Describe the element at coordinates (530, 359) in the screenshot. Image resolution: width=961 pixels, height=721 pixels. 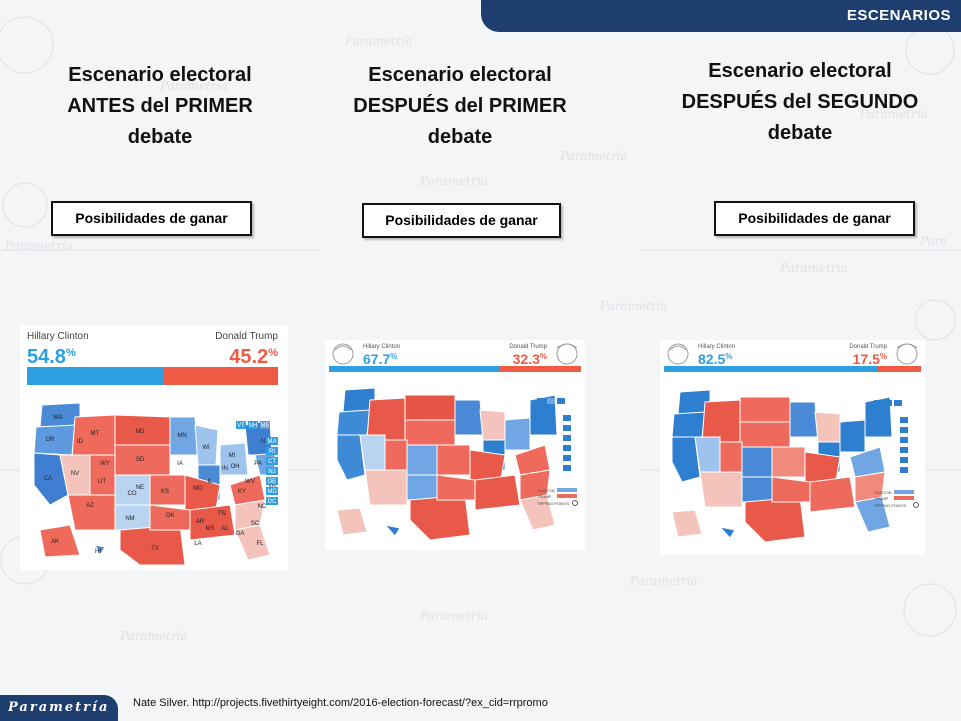
I see `trump-probability: 32.3%` at that location.